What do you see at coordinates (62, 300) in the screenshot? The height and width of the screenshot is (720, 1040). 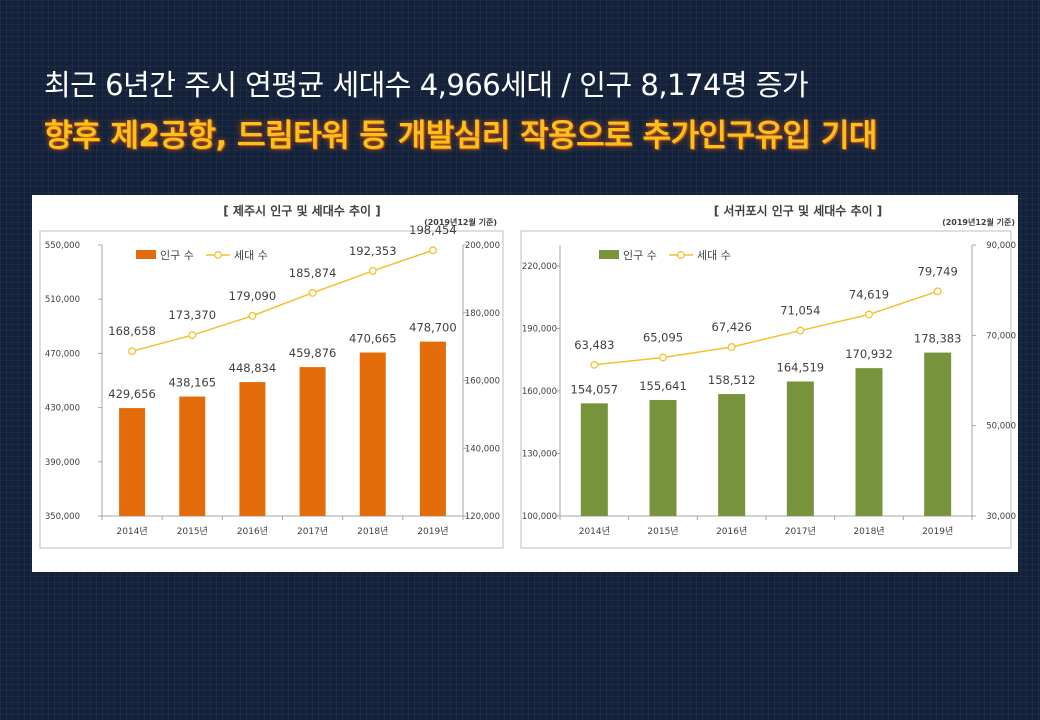 I see `jeju-left-tick-label: 510,000` at bounding box center [62, 300].